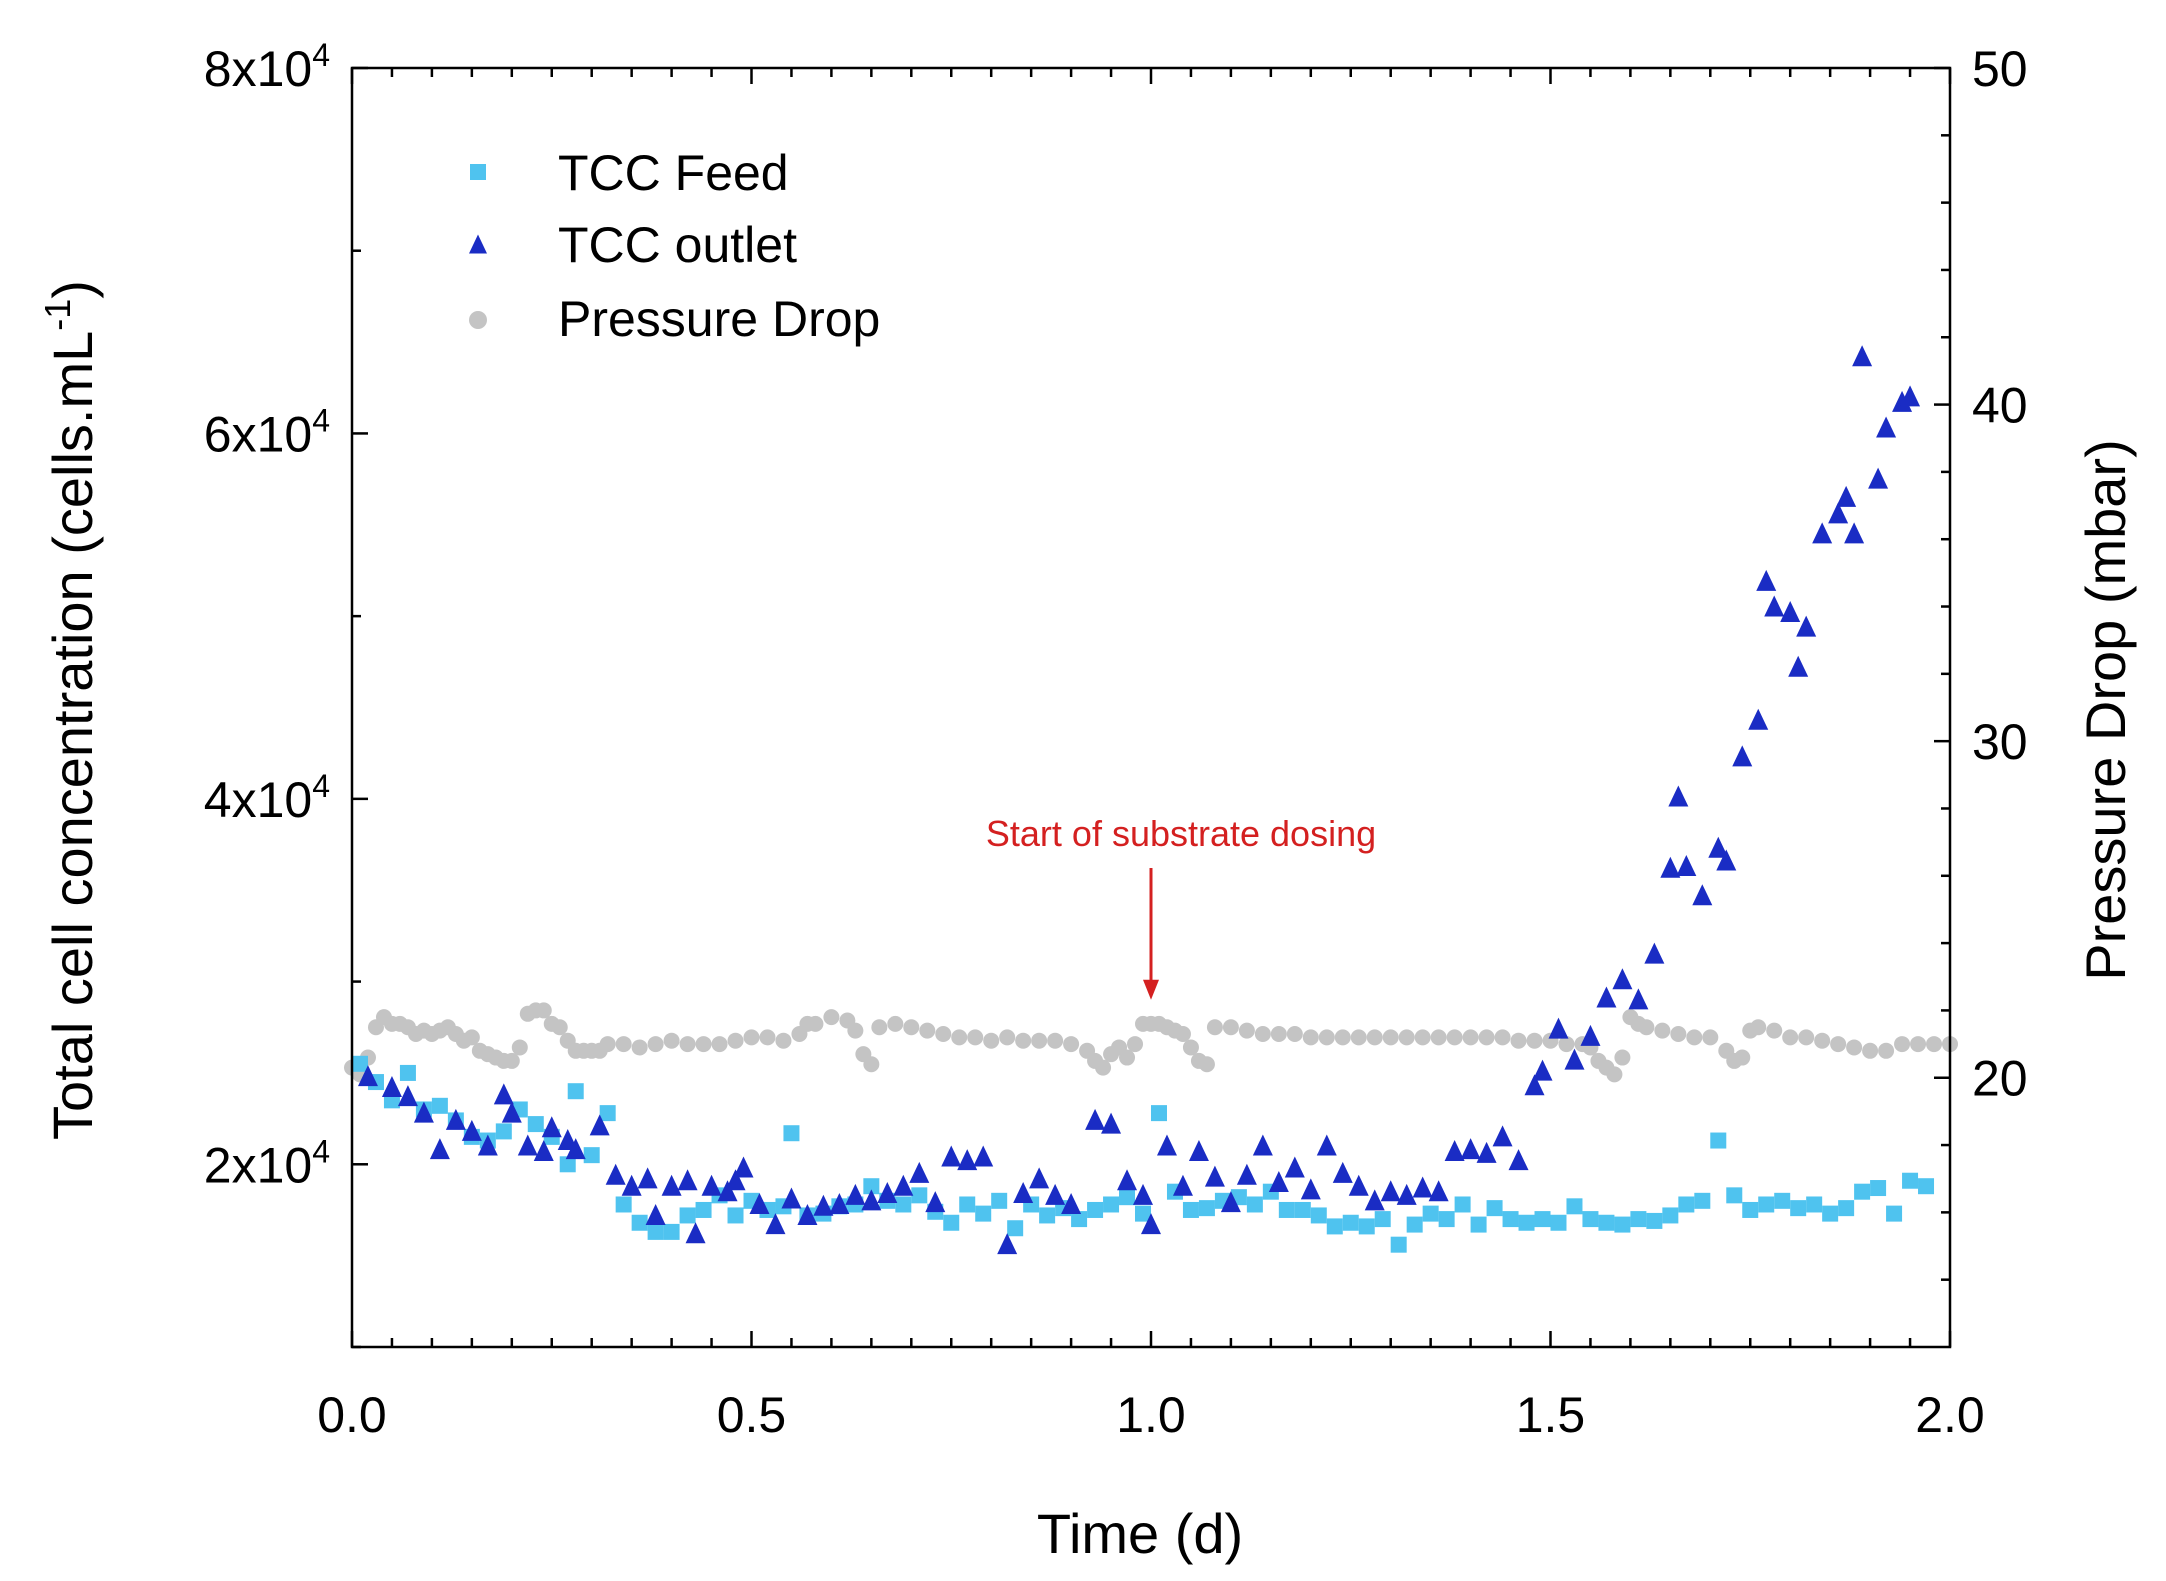 The image size is (2166, 1581). Describe the element at coordinates (1151, 1415) in the screenshot. I see `x-tick-label: 1.0` at that location.